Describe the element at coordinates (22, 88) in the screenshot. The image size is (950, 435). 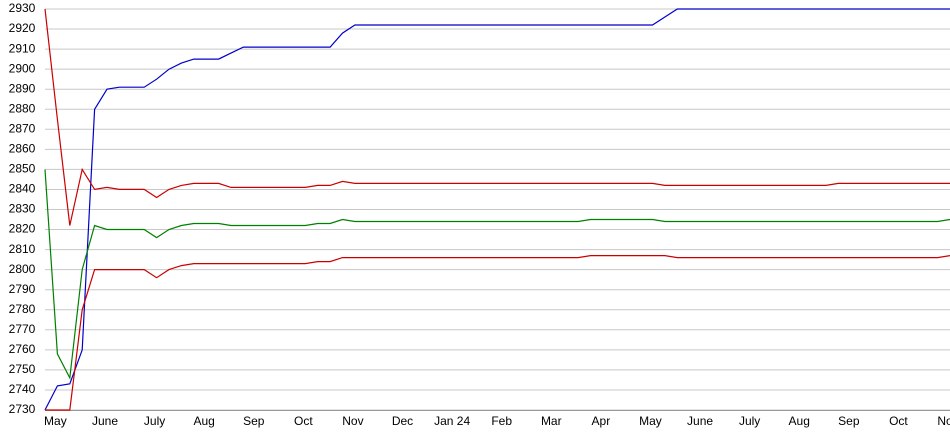
I see `y-tick-label: 2890` at that location.